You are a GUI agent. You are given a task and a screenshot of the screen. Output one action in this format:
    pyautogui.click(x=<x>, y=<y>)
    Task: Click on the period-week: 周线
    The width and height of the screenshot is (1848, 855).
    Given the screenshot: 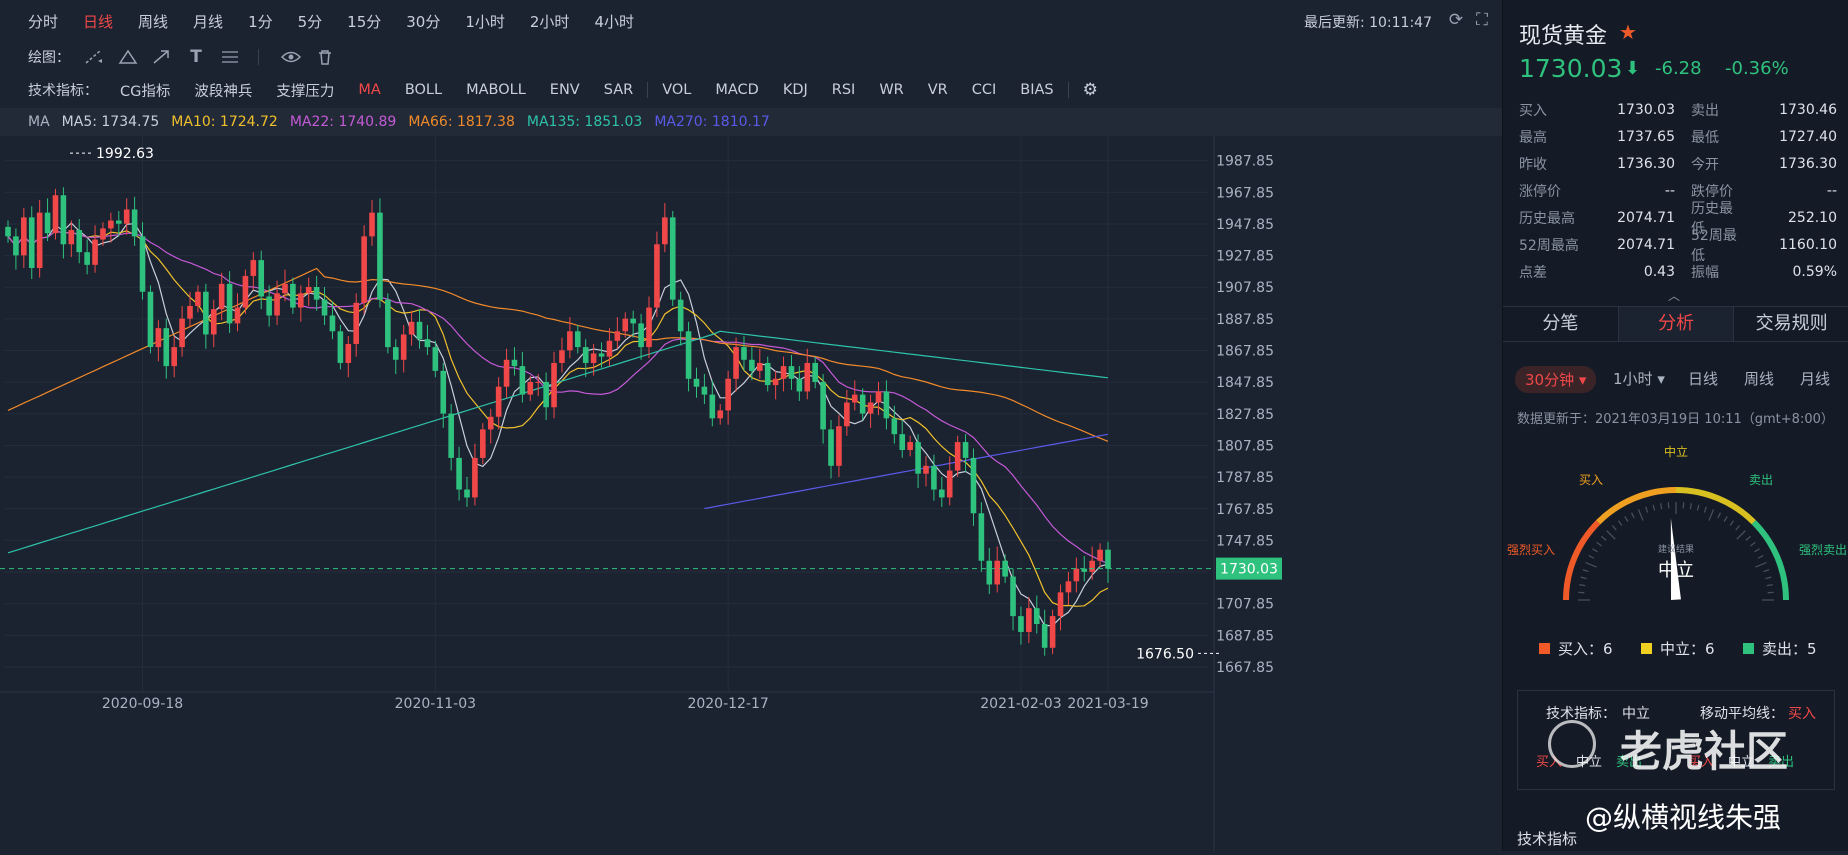 What is the action you would take?
    pyautogui.click(x=1759, y=378)
    